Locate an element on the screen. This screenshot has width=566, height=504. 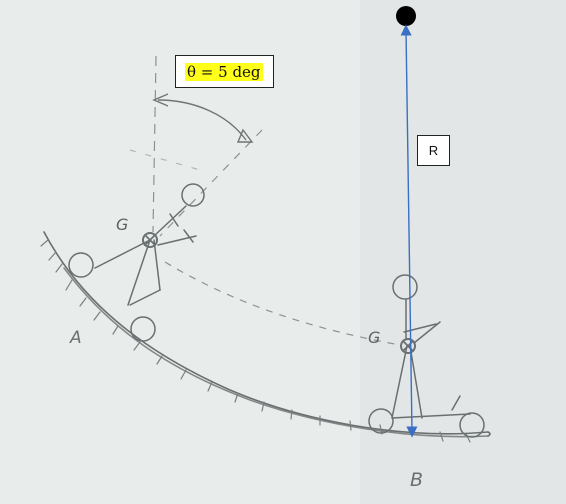
point-a-label: A is located at coordinates (75, 338).